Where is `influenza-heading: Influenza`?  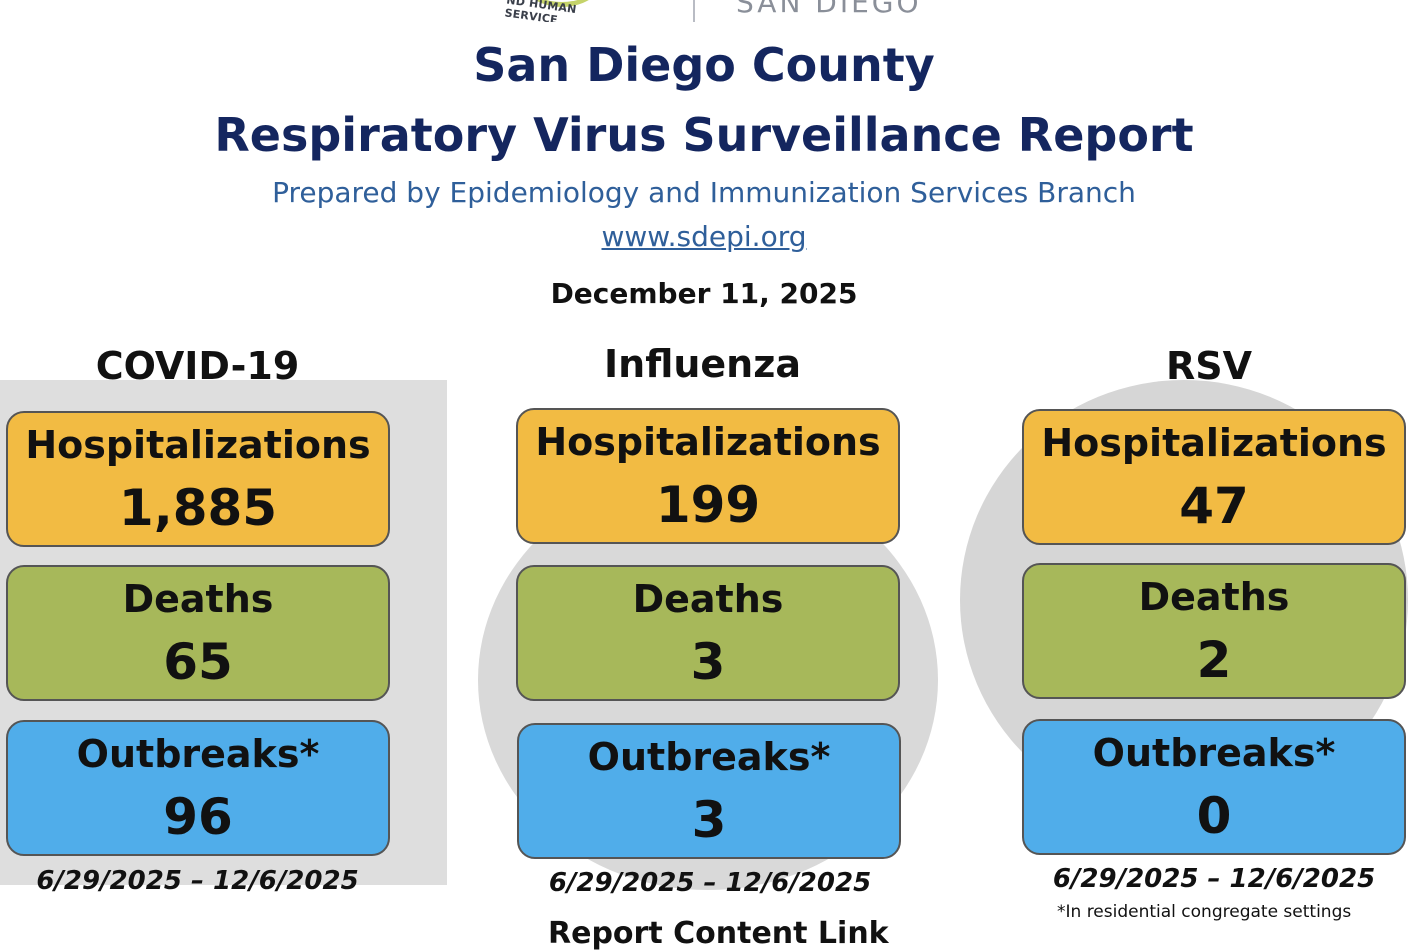 influenza-heading: Influenza is located at coordinates (702, 364).